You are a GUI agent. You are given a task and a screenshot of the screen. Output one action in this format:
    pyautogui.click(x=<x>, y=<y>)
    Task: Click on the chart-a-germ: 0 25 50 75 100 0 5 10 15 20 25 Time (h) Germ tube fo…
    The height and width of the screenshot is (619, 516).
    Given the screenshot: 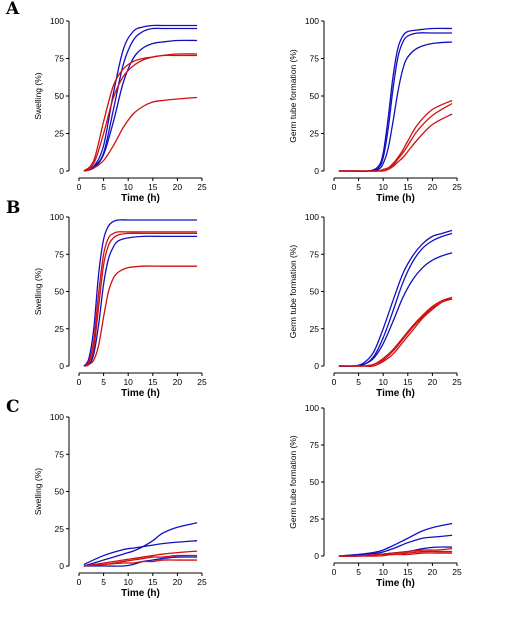 What is the action you would take?
    pyautogui.click(x=375, y=110)
    